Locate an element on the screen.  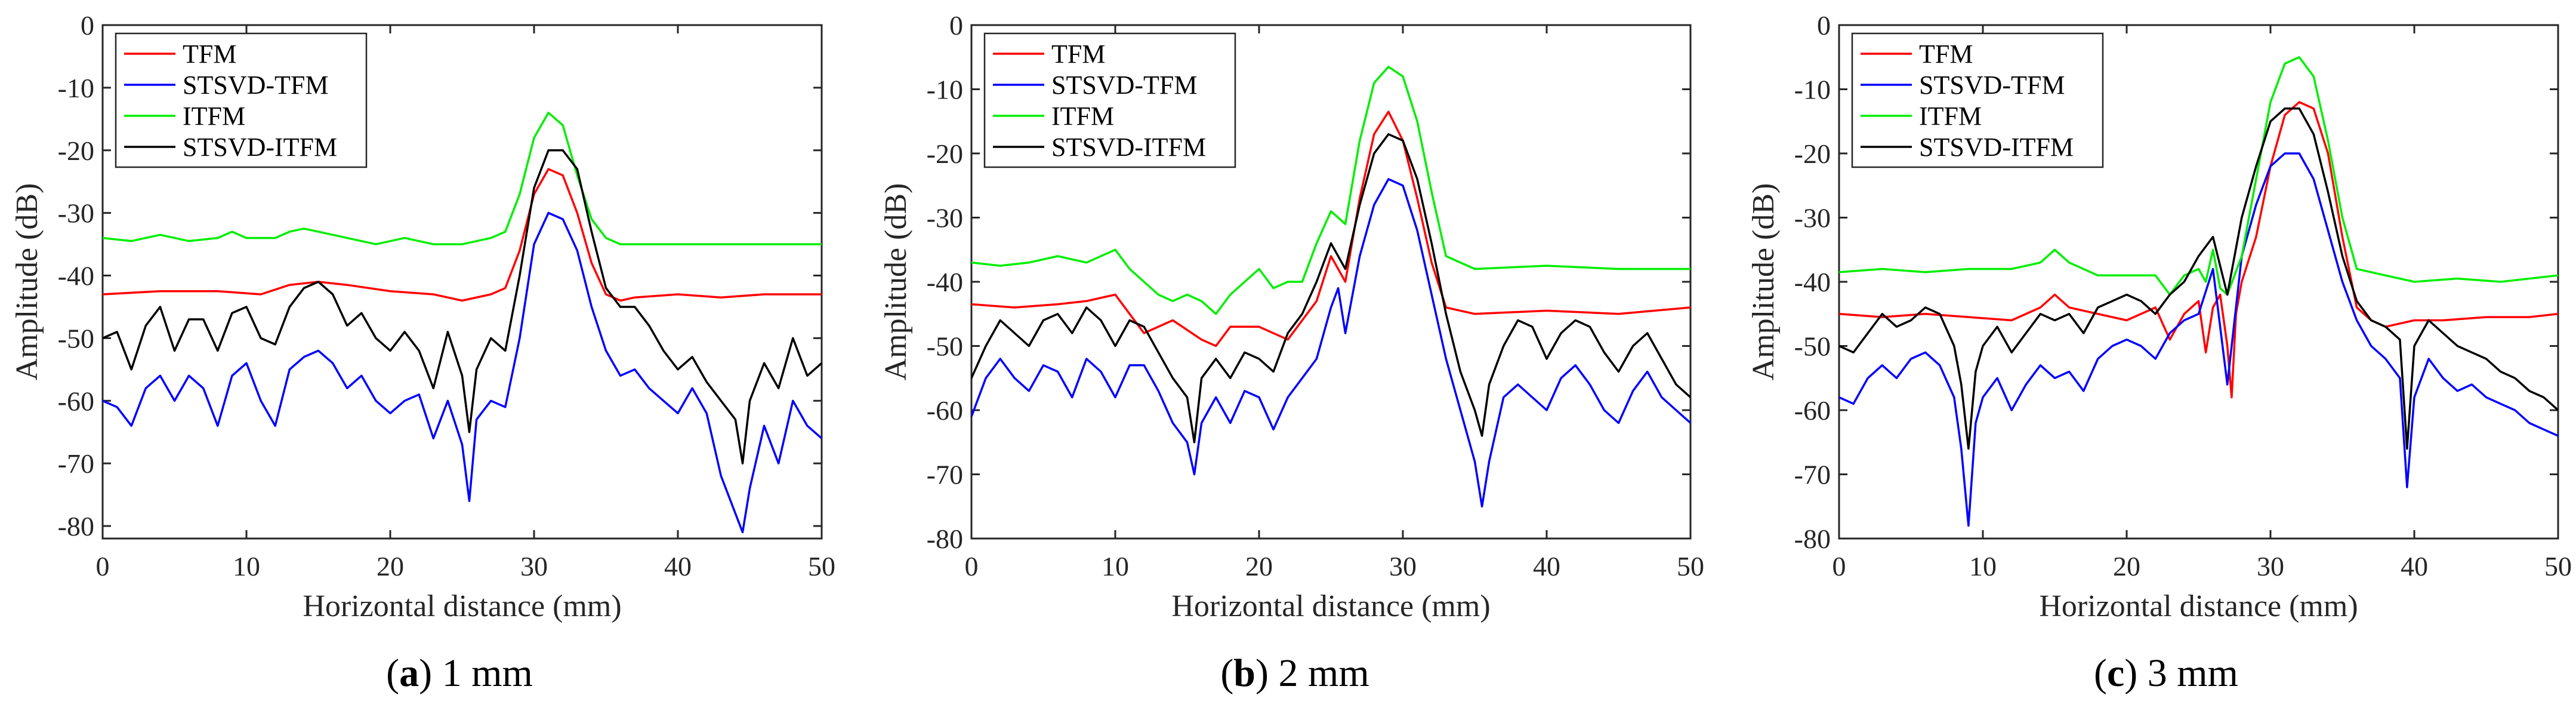
caption-c-label: c is located at coordinates (2116, 673).